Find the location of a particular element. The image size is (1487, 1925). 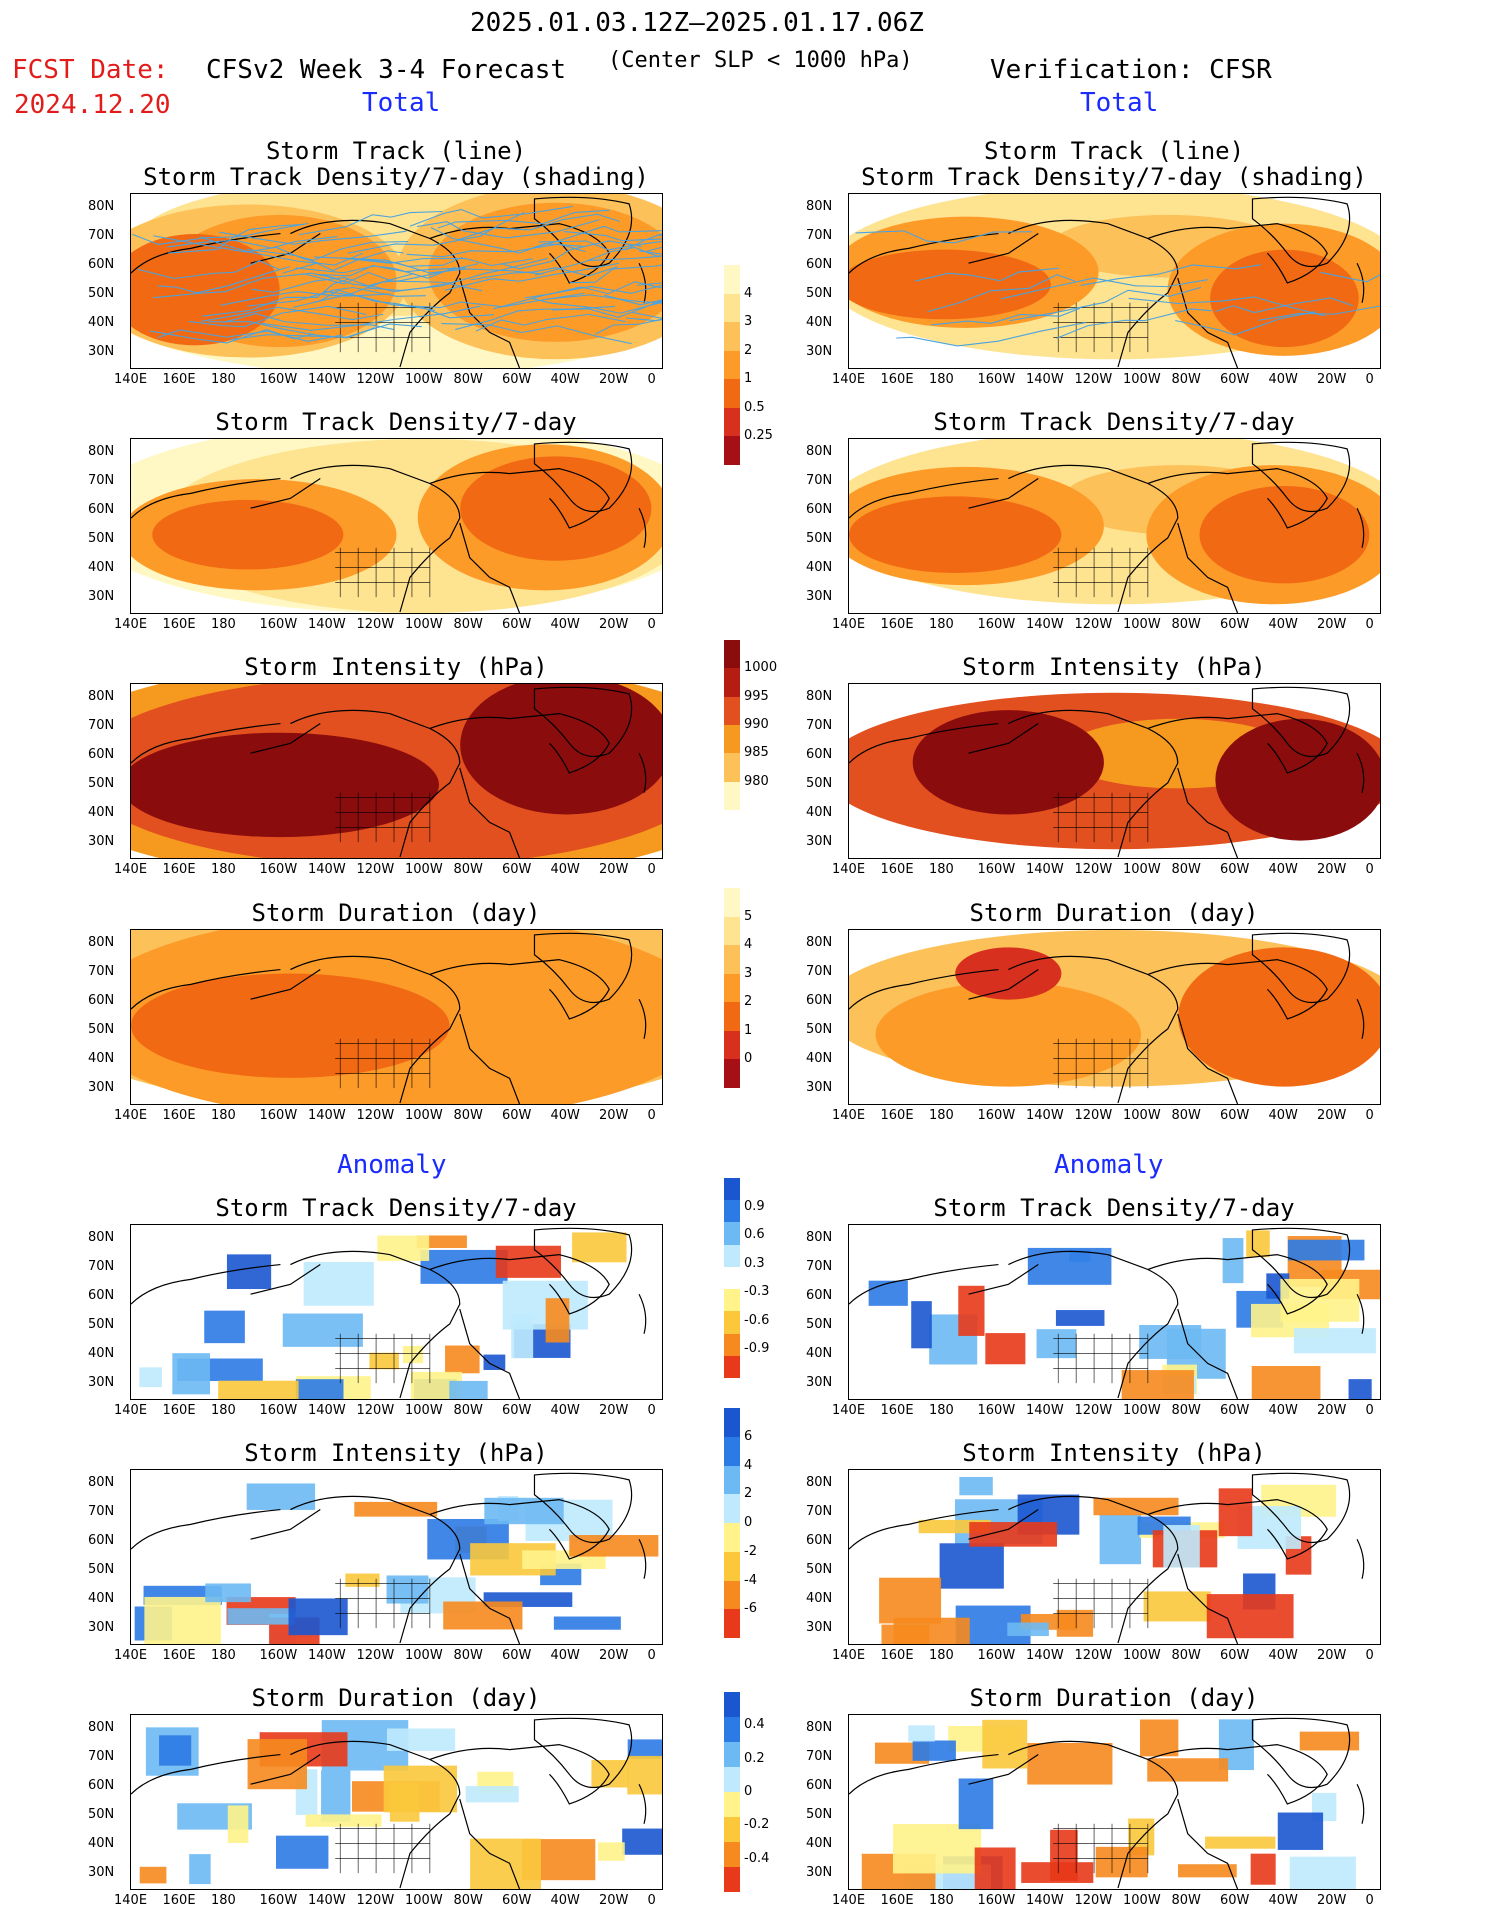

colorbar-label: 0.3 is located at coordinates (754, 1263).